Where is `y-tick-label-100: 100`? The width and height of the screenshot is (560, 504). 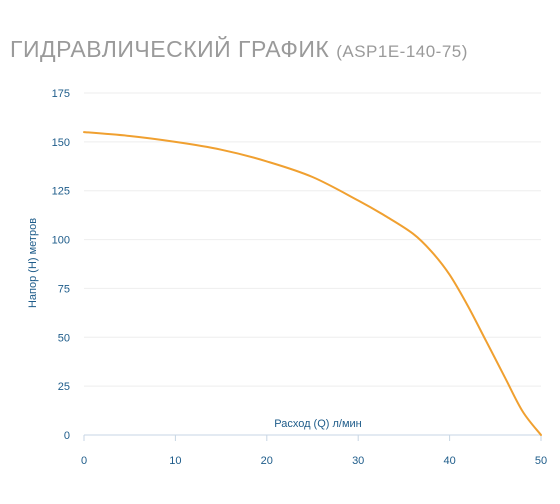
y-tick-label-100: 100 is located at coordinates (61, 241).